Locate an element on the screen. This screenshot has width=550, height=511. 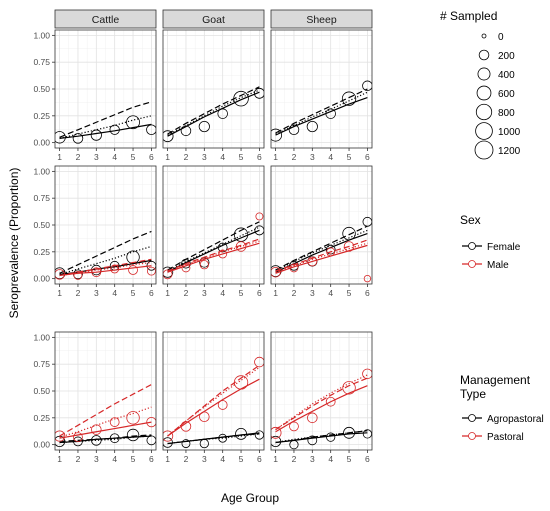
y-axis-label: Seroprevalence (Proportion) is located at coordinates (14, 243).